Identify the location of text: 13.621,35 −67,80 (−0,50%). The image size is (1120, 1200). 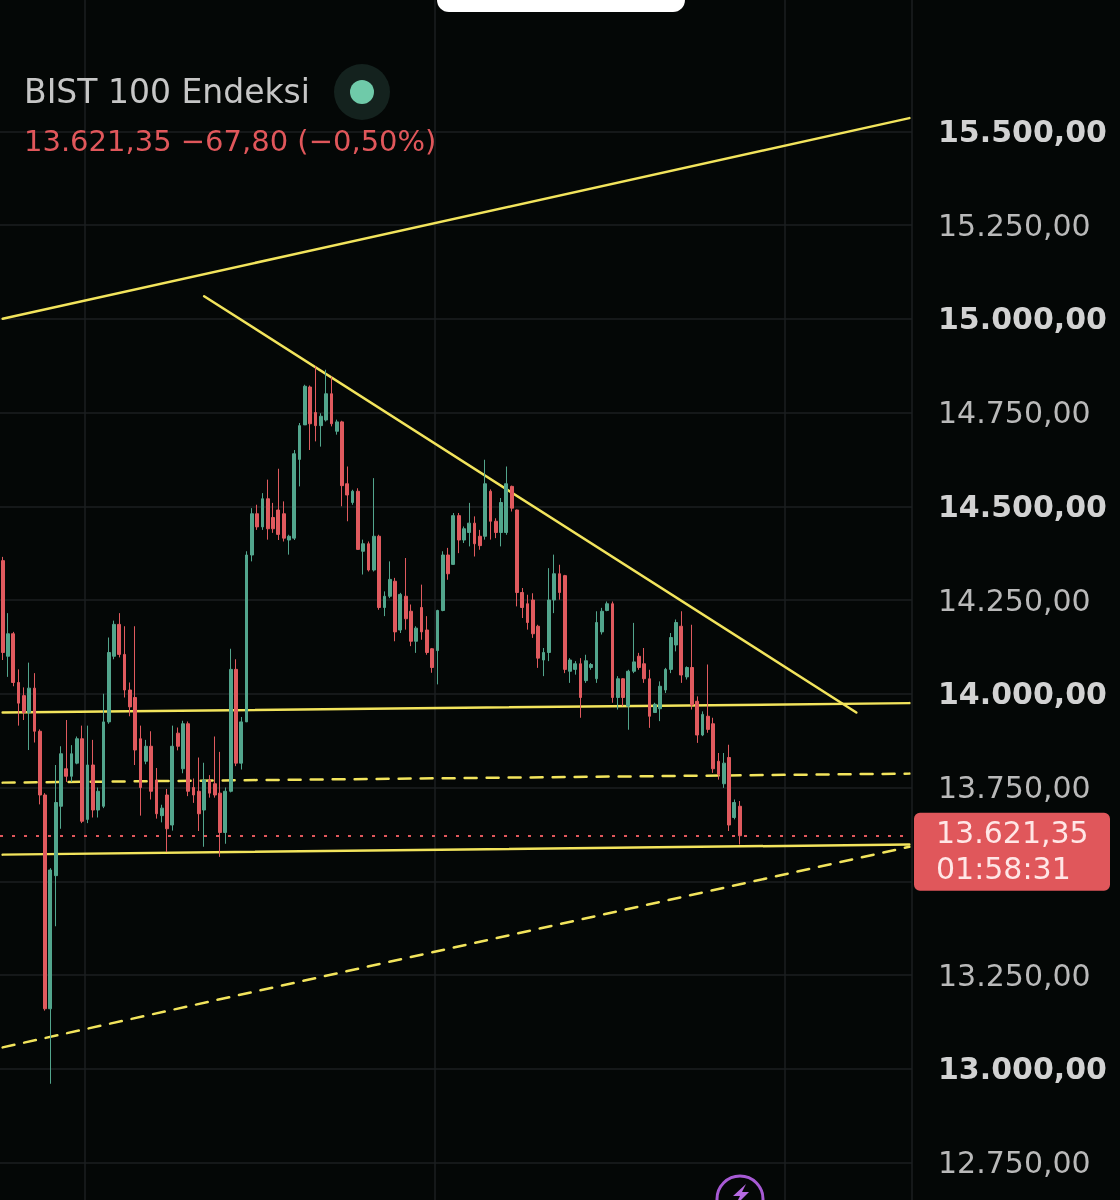
(230, 141).